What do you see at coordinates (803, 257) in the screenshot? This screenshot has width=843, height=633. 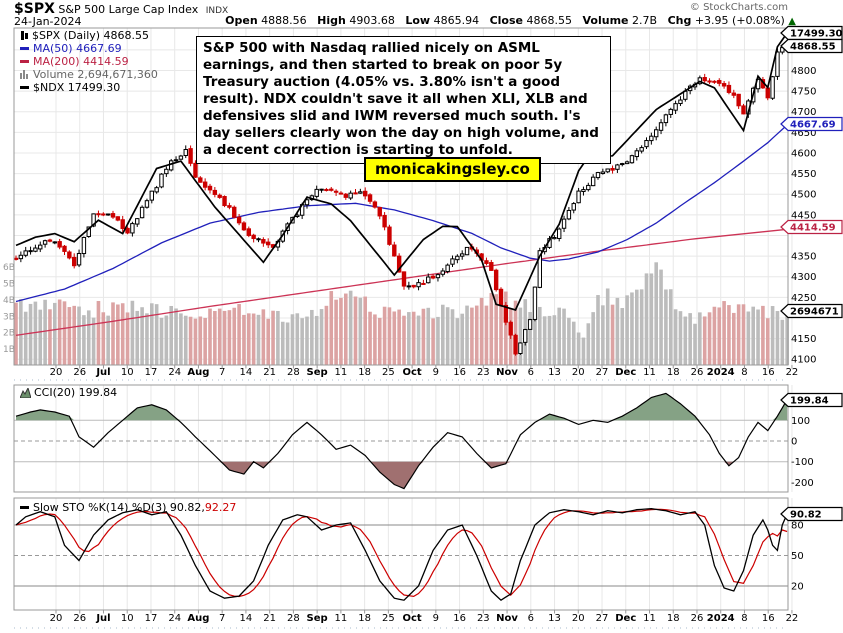 I see `svg-text: 4350` at bounding box center [803, 257].